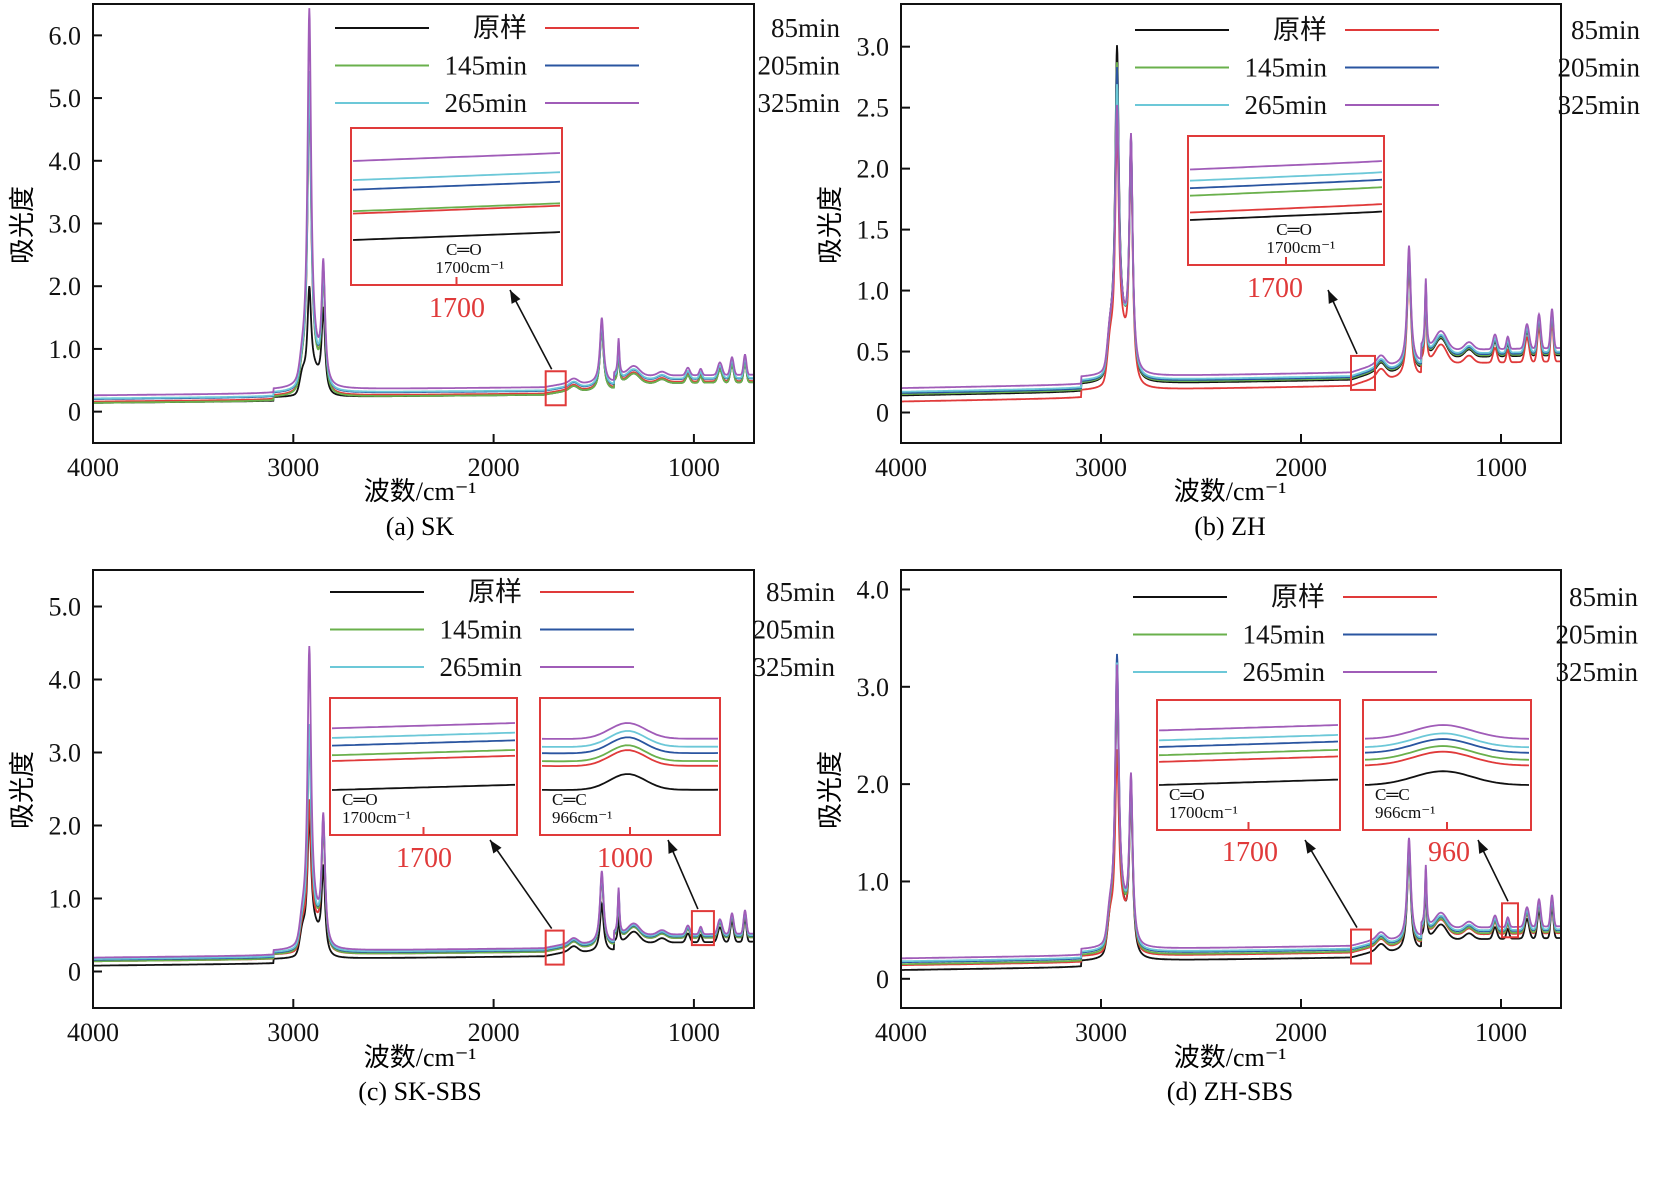 The width and height of the screenshot is (1676, 1196). I want to click on legend-item-145min: 145min, so click(426, 630).